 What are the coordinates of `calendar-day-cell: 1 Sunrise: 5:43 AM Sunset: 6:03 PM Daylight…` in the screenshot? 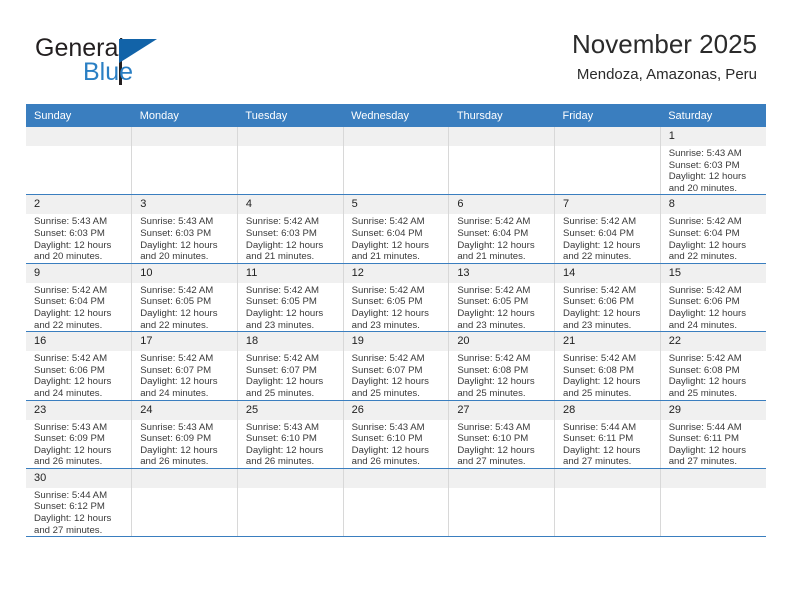 It's located at (713, 161).